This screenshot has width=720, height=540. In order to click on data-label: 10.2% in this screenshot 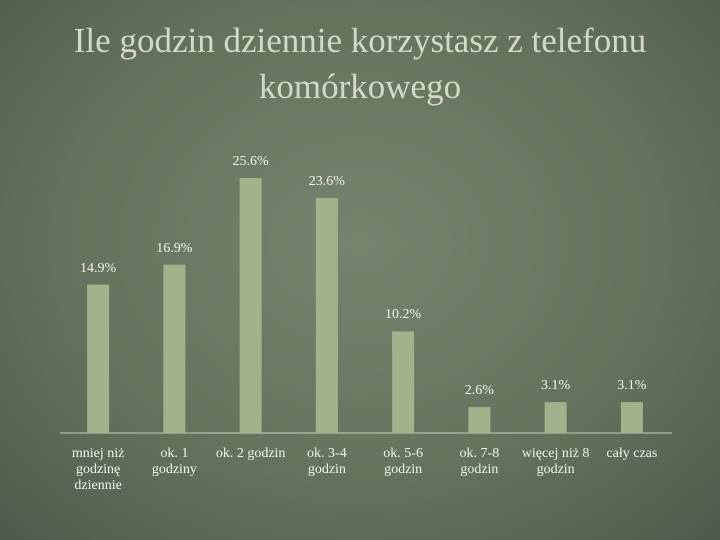, I will do `click(403, 315)`.